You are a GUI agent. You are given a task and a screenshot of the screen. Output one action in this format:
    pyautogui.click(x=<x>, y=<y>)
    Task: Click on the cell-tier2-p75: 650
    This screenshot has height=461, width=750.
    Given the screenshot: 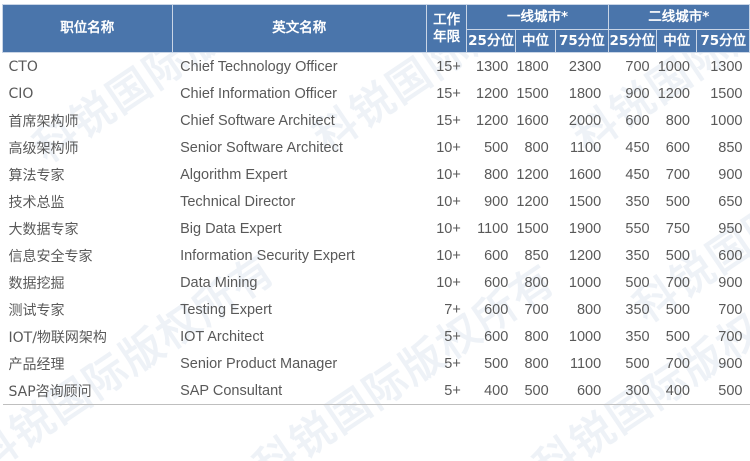 What is the action you would take?
    pyautogui.click(x=730, y=201)
    